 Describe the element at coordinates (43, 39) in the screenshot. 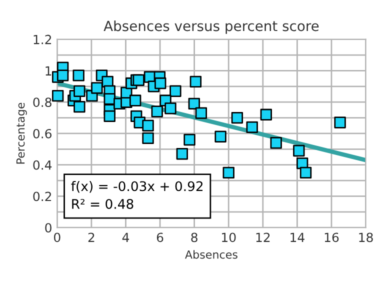

I see `y-tick-label: 1.2` at that location.